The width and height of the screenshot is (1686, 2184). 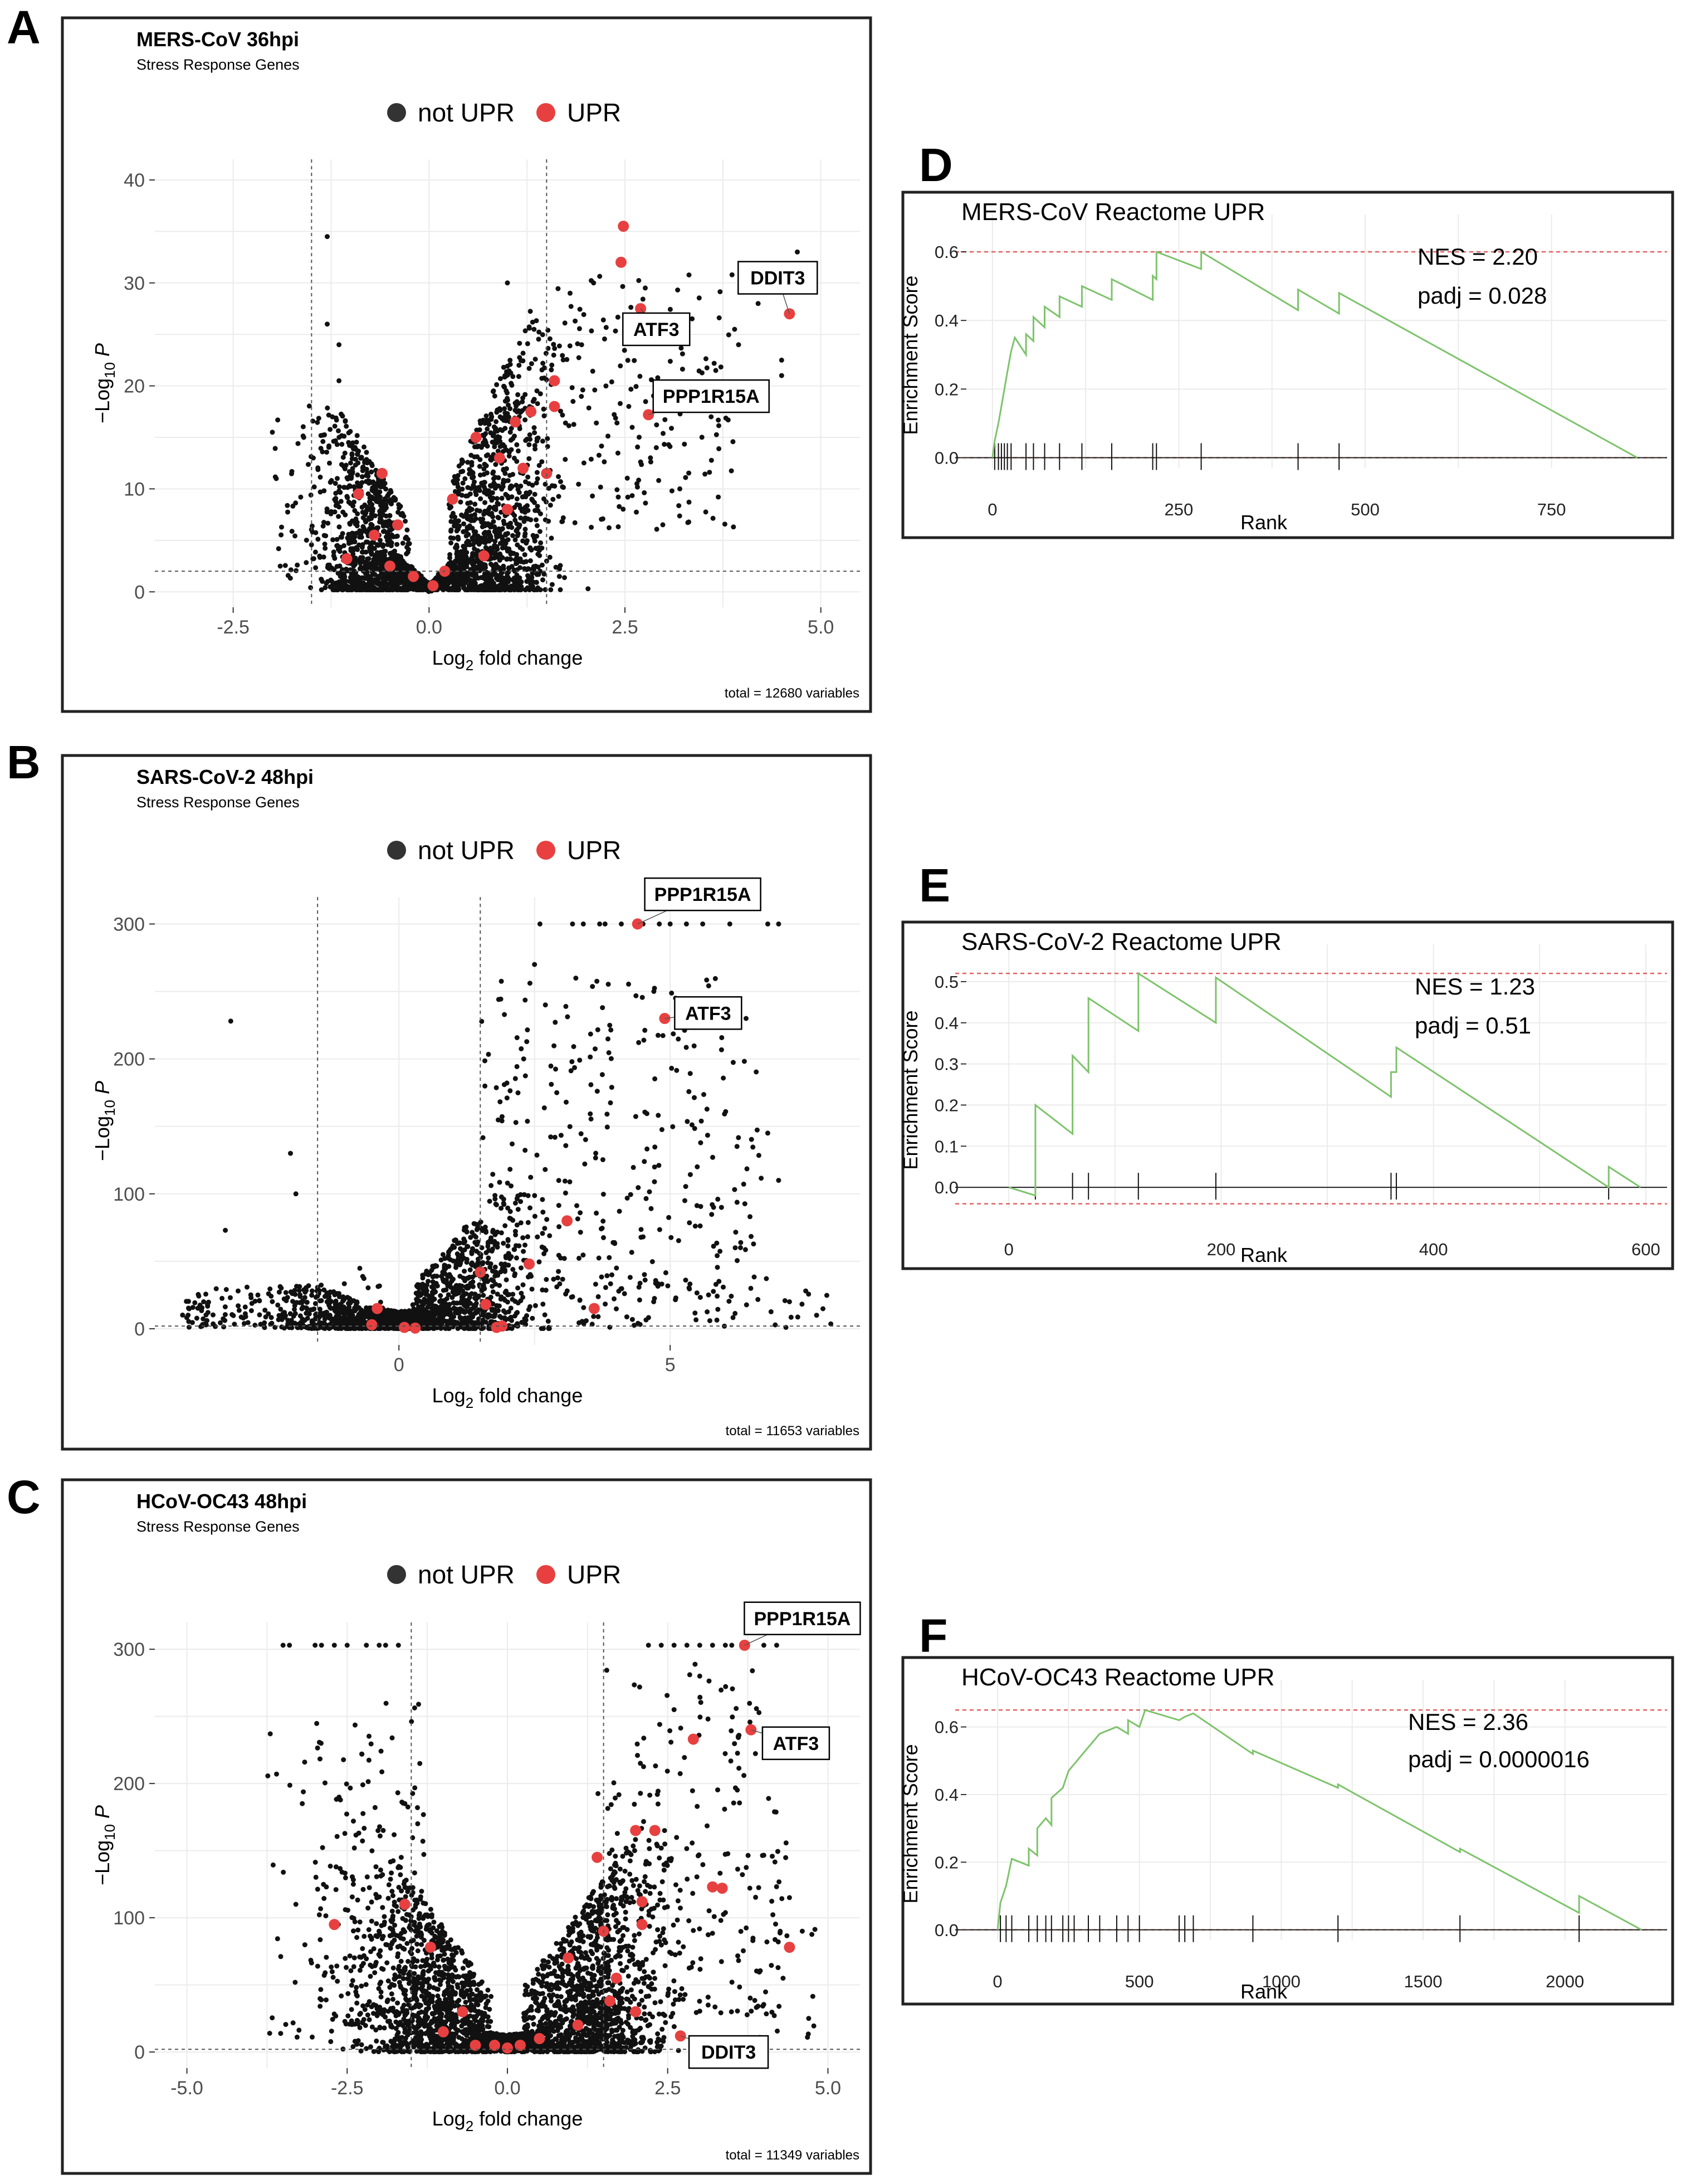 What do you see at coordinates (504, 851) in the screenshot?
I see `legend: not UPR UPR` at bounding box center [504, 851].